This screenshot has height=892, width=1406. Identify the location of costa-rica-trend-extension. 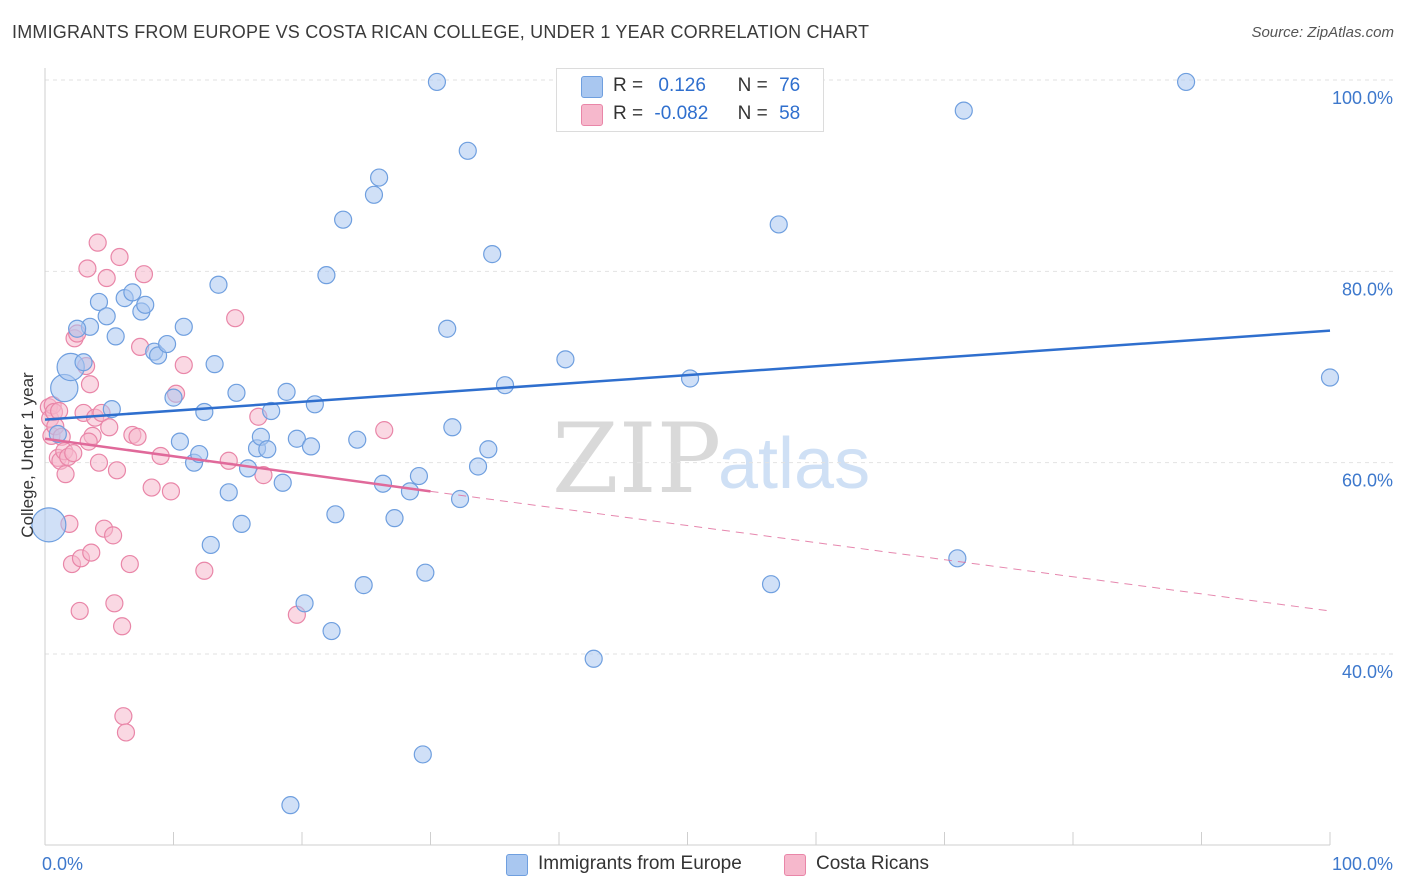
(880, 551).